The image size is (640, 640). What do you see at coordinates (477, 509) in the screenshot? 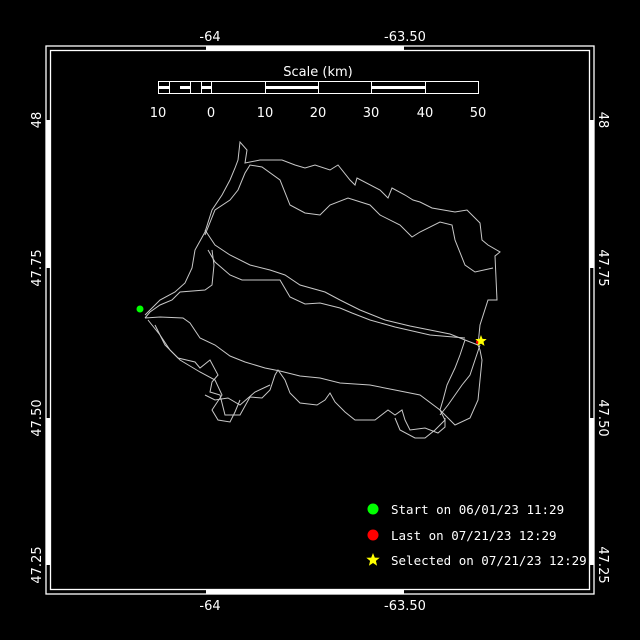
I see `legend-start-label: Start on 06/01/23 11:29` at bounding box center [477, 509].